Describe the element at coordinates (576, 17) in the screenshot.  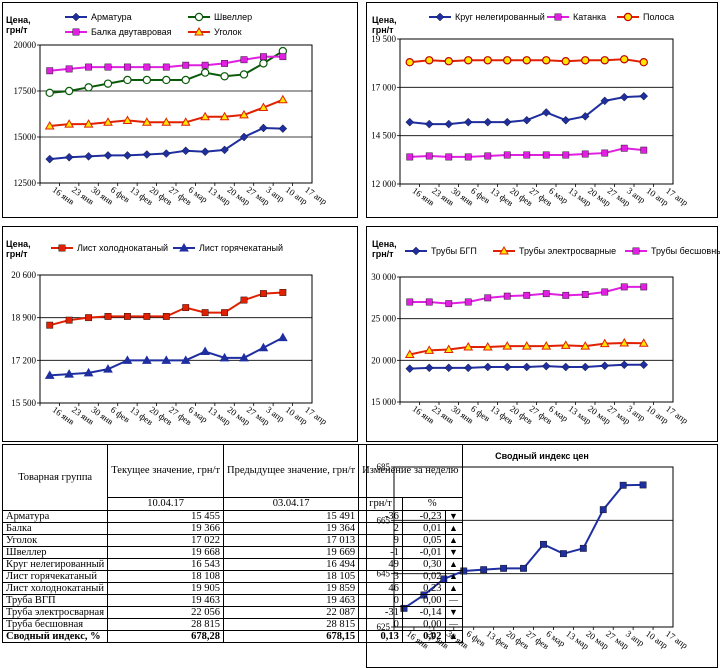
I see `legend-item: Катанка` at that location.